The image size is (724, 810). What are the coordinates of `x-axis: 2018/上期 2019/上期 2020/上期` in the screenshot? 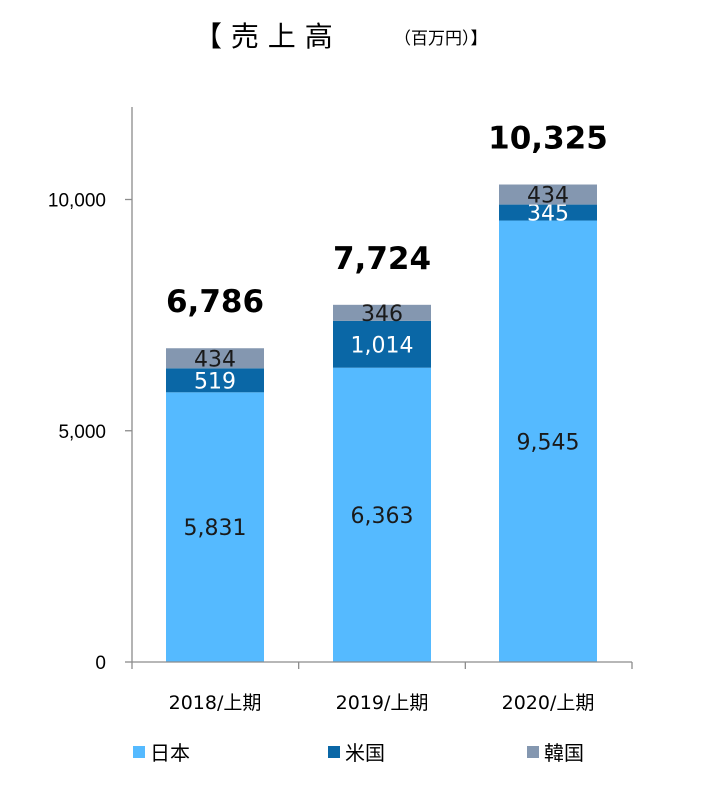 It's located at (382, 687).